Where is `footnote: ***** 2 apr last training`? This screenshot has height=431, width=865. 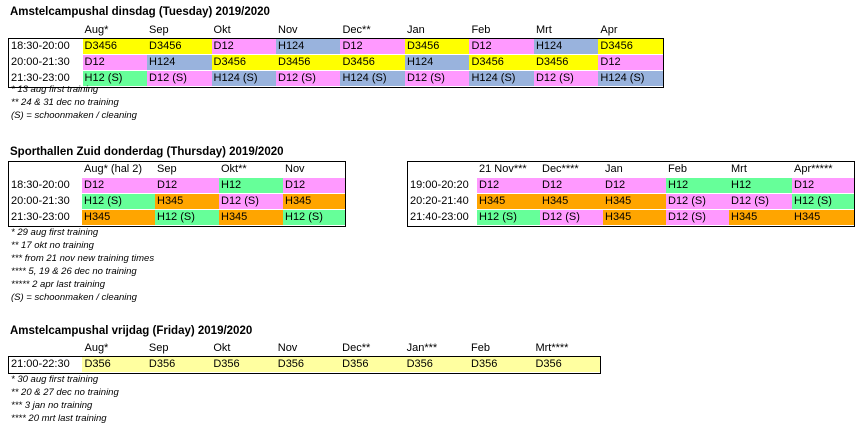
footnote: ***** 2 apr last training is located at coordinates (58, 284).